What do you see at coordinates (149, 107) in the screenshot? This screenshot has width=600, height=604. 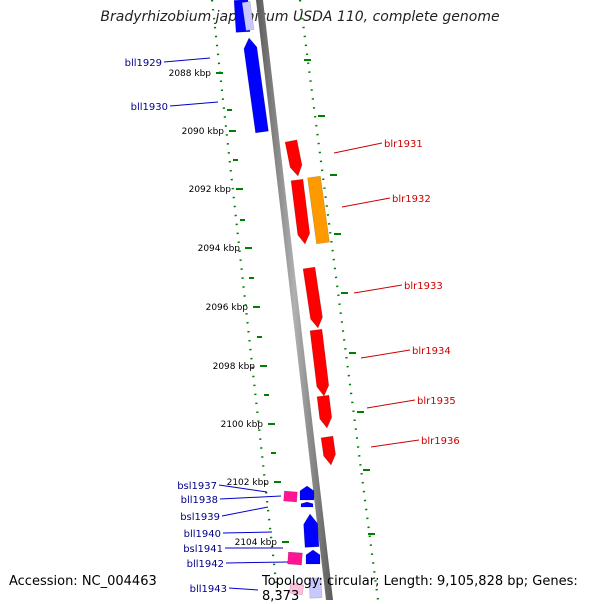 I see `gene-label-minus: bll1930` at bounding box center [149, 107].